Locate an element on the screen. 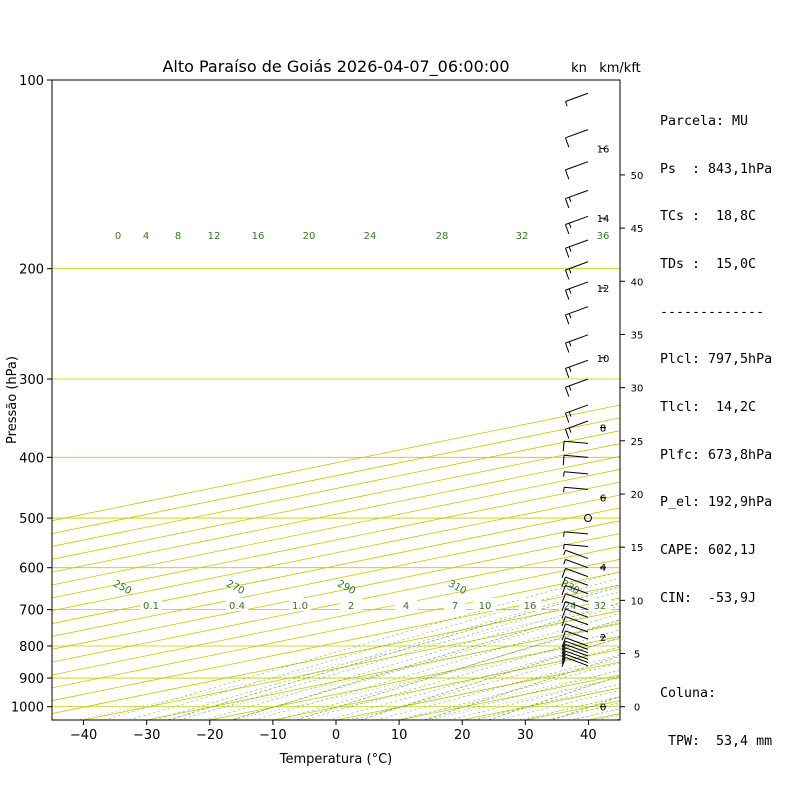 The width and height of the screenshot is (800, 800). x-tick-label: −10 is located at coordinates (272, 735).